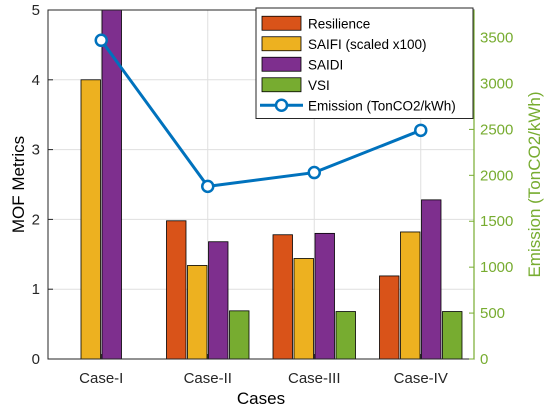 The width and height of the screenshot is (550, 413). I want to click on x-tick-label: Case-I, so click(101, 378).